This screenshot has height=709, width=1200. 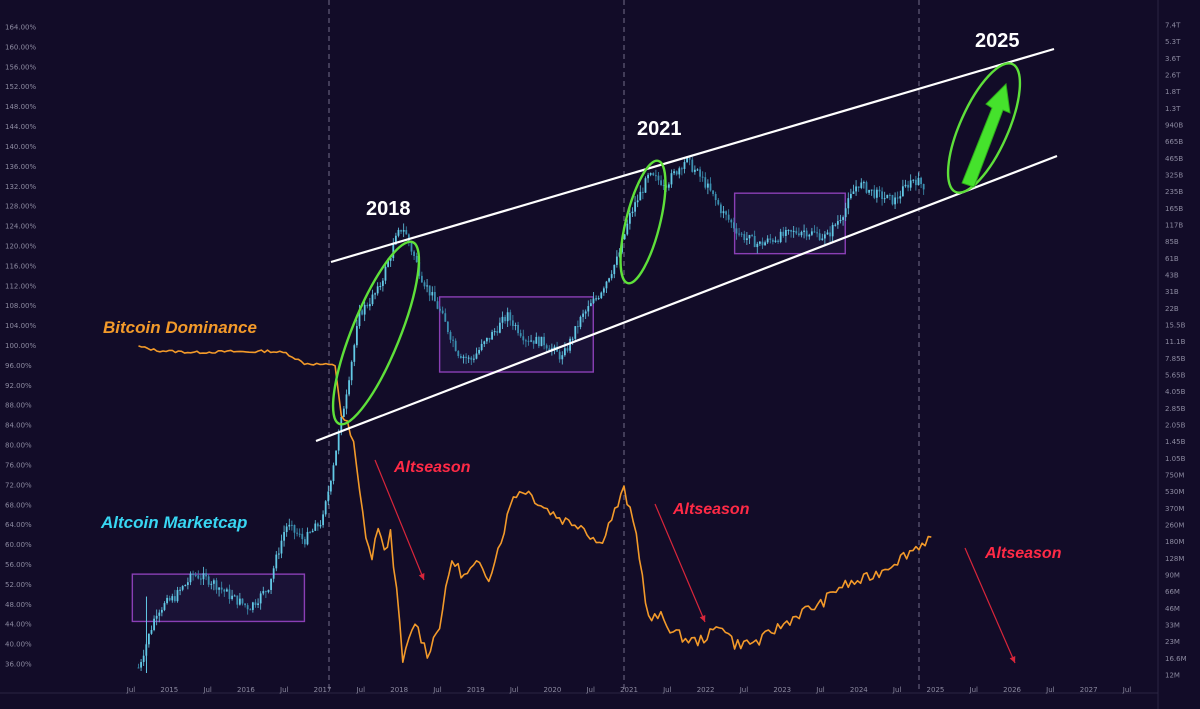 I want to click on bitcoin-dominance-label: Bitcoin Dominance, so click(x=180, y=327).